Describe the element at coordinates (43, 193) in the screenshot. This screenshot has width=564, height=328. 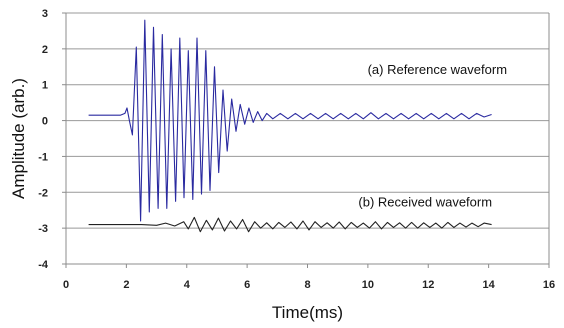
I see `y-tick-label: -2` at that location.